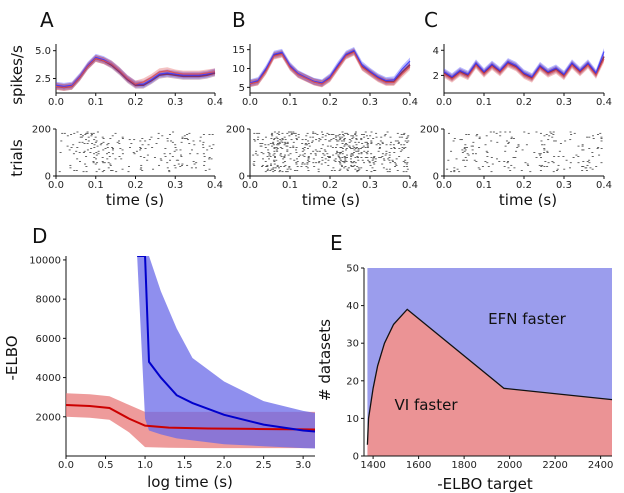 This screenshot has height=493, width=624. I want to click on panel-d-xtick-label: 0.5, so click(106, 465).